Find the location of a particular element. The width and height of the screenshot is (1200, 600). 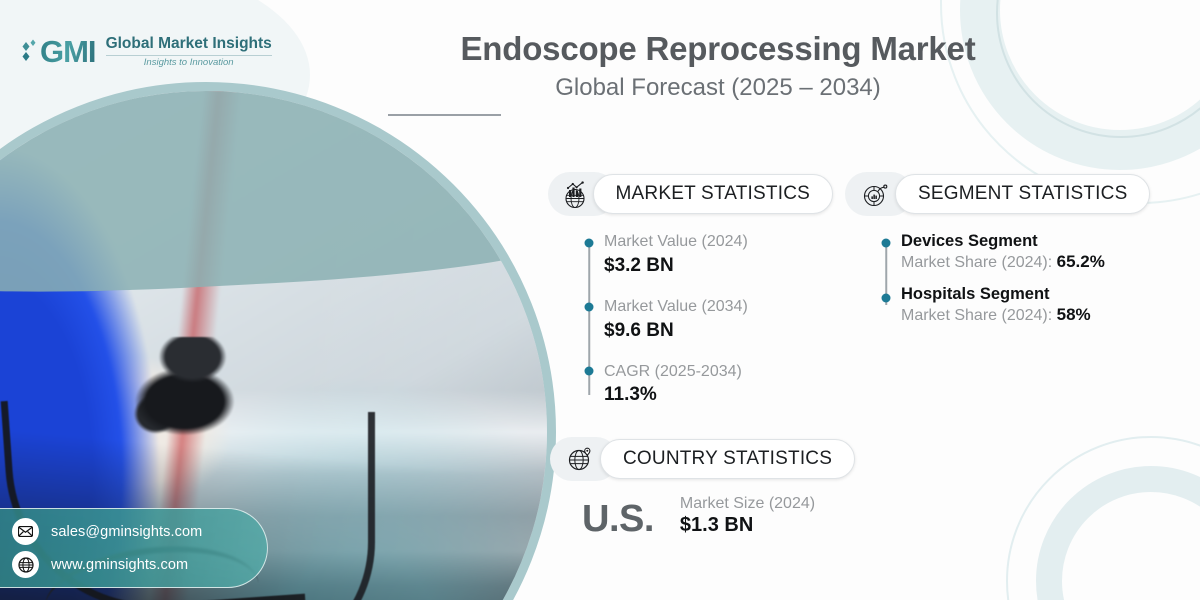

gmi-logo-text: GMI is located at coordinates (68, 51).